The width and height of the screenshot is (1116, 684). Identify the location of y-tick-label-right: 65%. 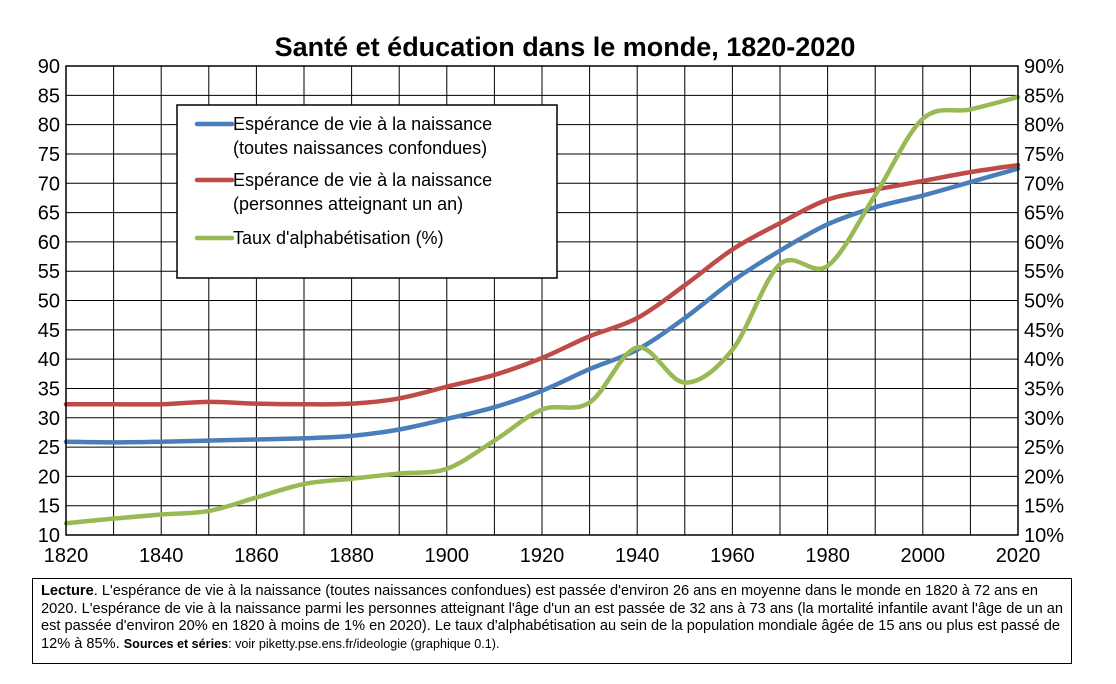
(1044, 214).